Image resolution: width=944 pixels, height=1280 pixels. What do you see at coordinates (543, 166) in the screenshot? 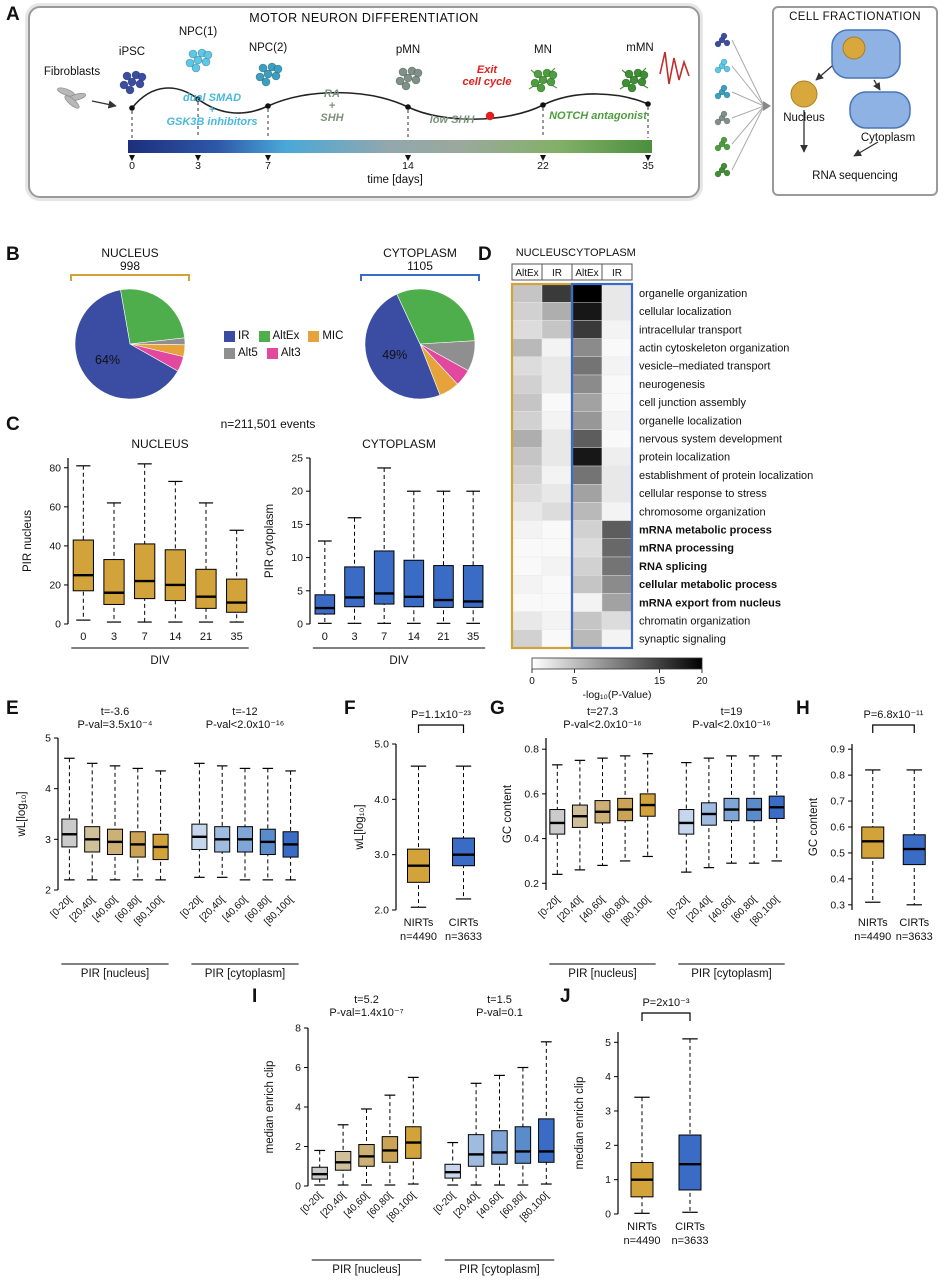
I see `timeline-tick-22: 22` at bounding box center [543, 166].